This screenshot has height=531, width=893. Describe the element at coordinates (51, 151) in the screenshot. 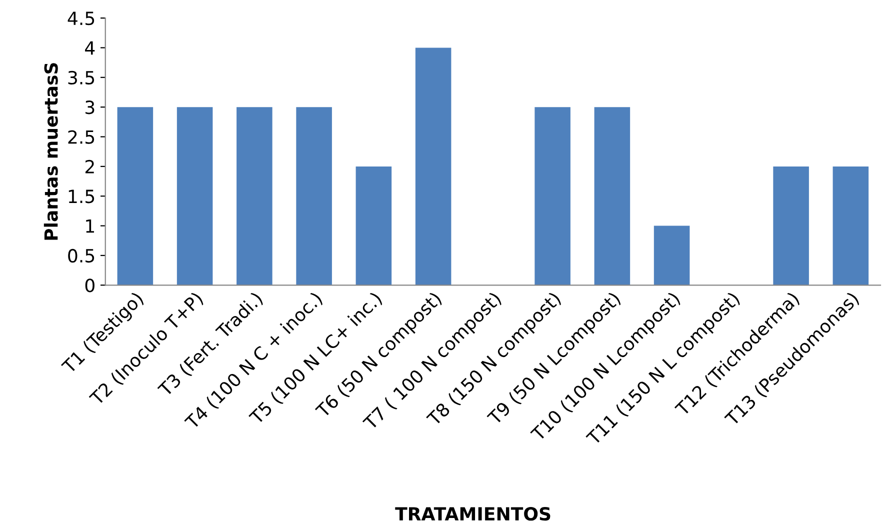

I see `y-axis-title: Plantas muertasS` at that location.